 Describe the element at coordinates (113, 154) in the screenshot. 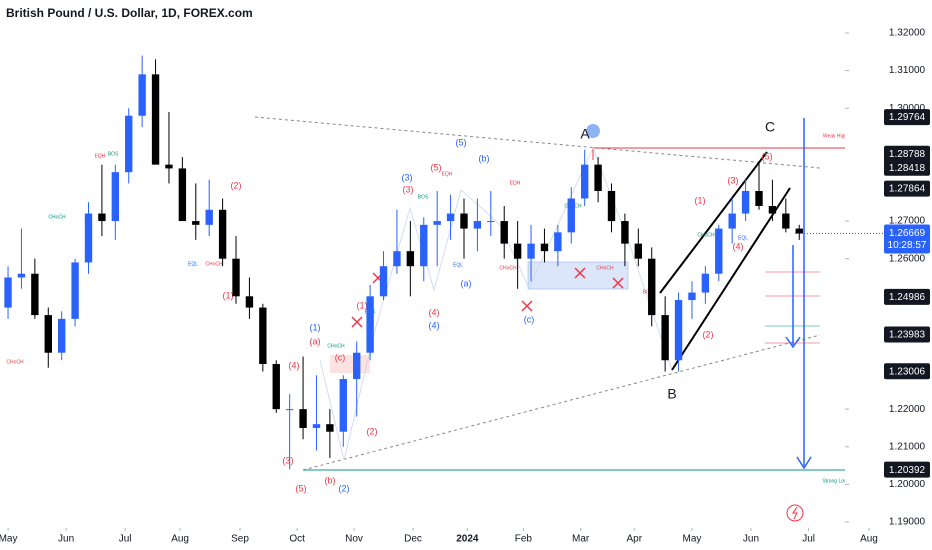

I see `annotation: BOS` at that location.